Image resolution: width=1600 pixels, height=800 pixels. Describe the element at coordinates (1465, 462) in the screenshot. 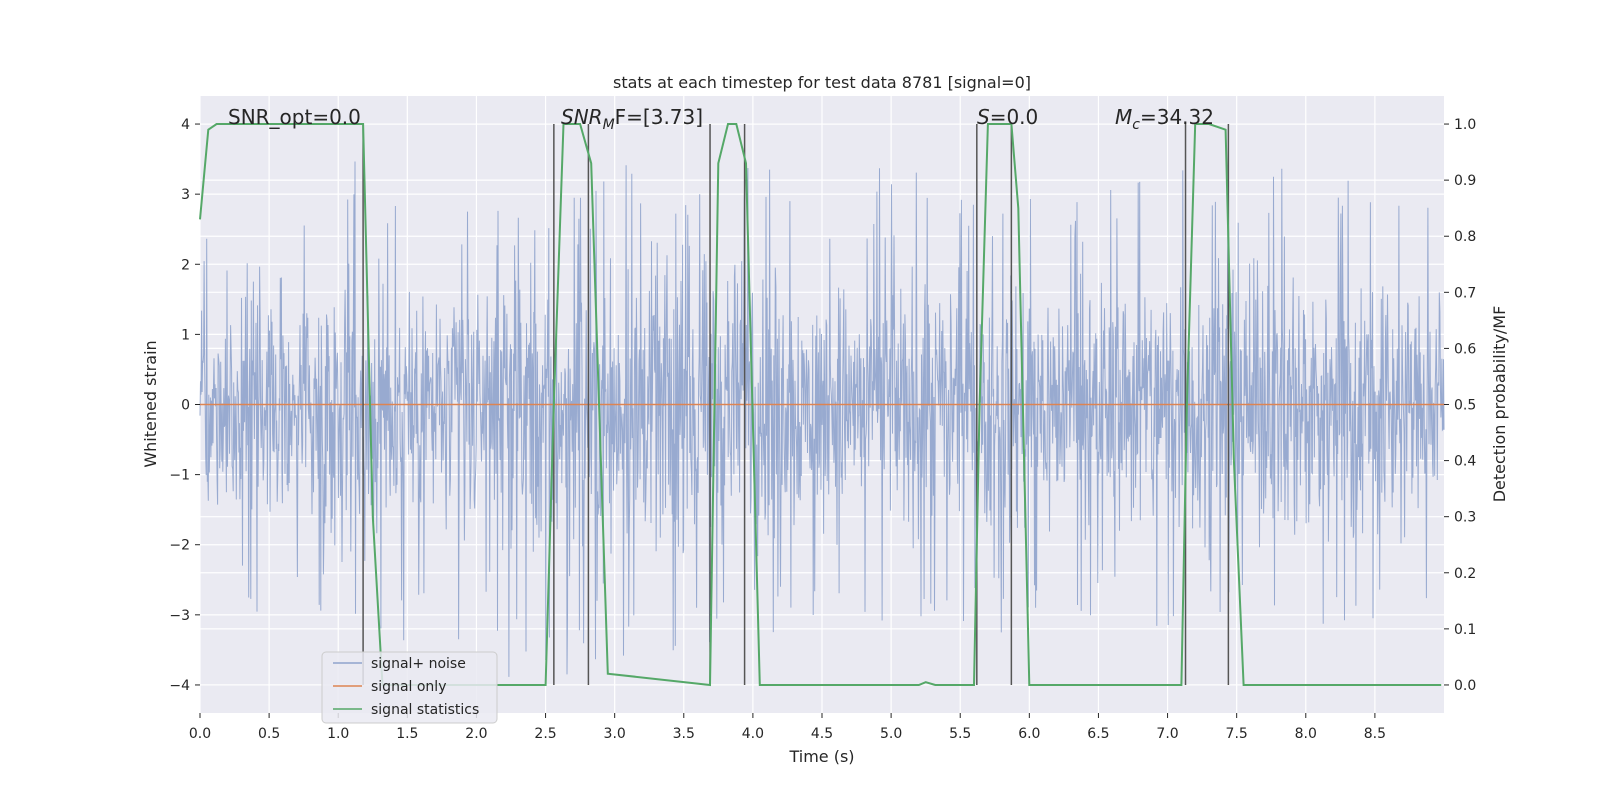

I see `y2-tick-label: 0.4` at that location.